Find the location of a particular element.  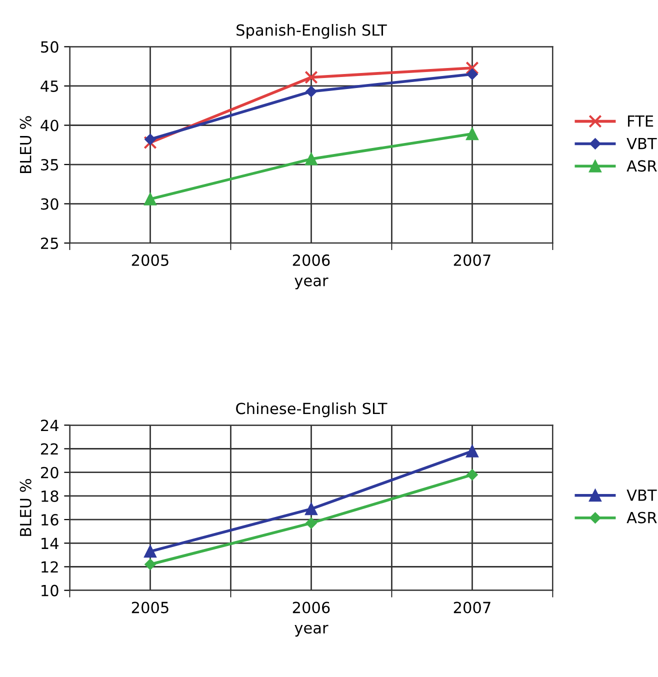

y-tick-label: 24 is located at coordinates (49, 425).